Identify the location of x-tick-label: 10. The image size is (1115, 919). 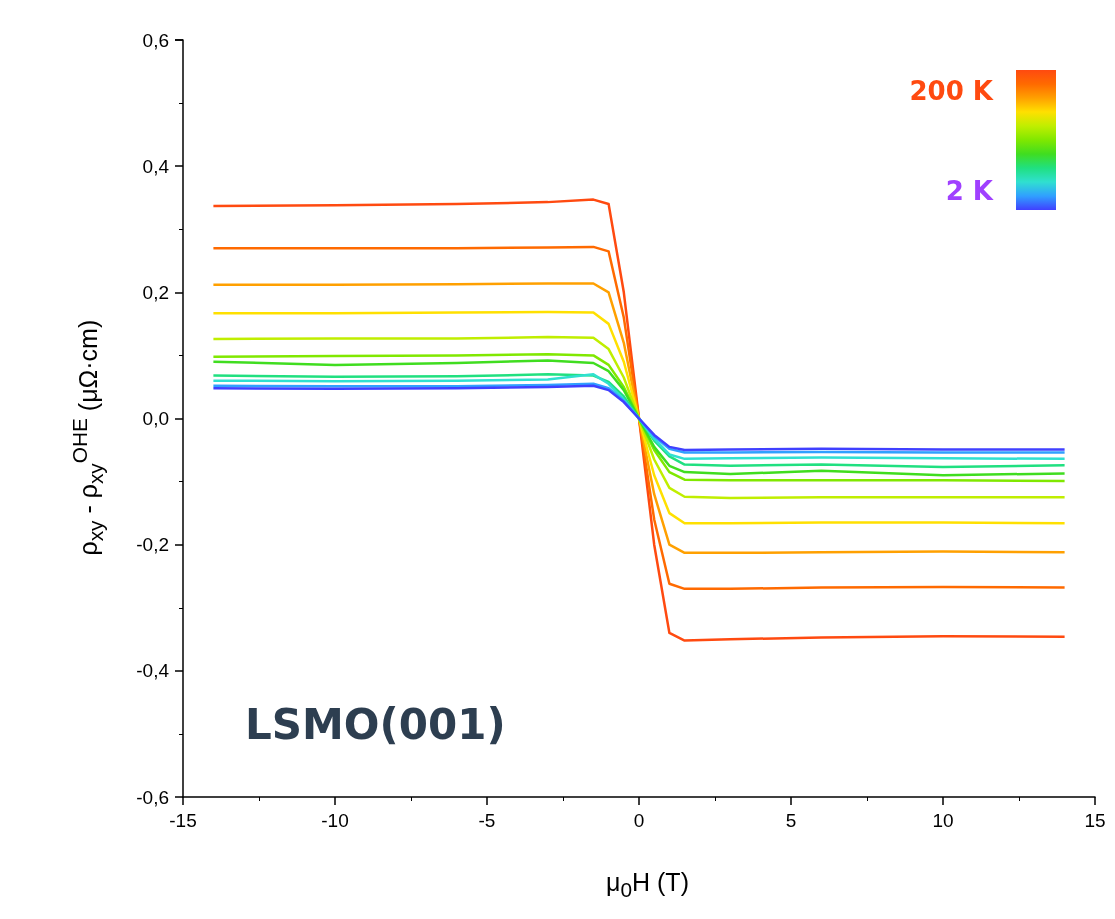
(943, 820).